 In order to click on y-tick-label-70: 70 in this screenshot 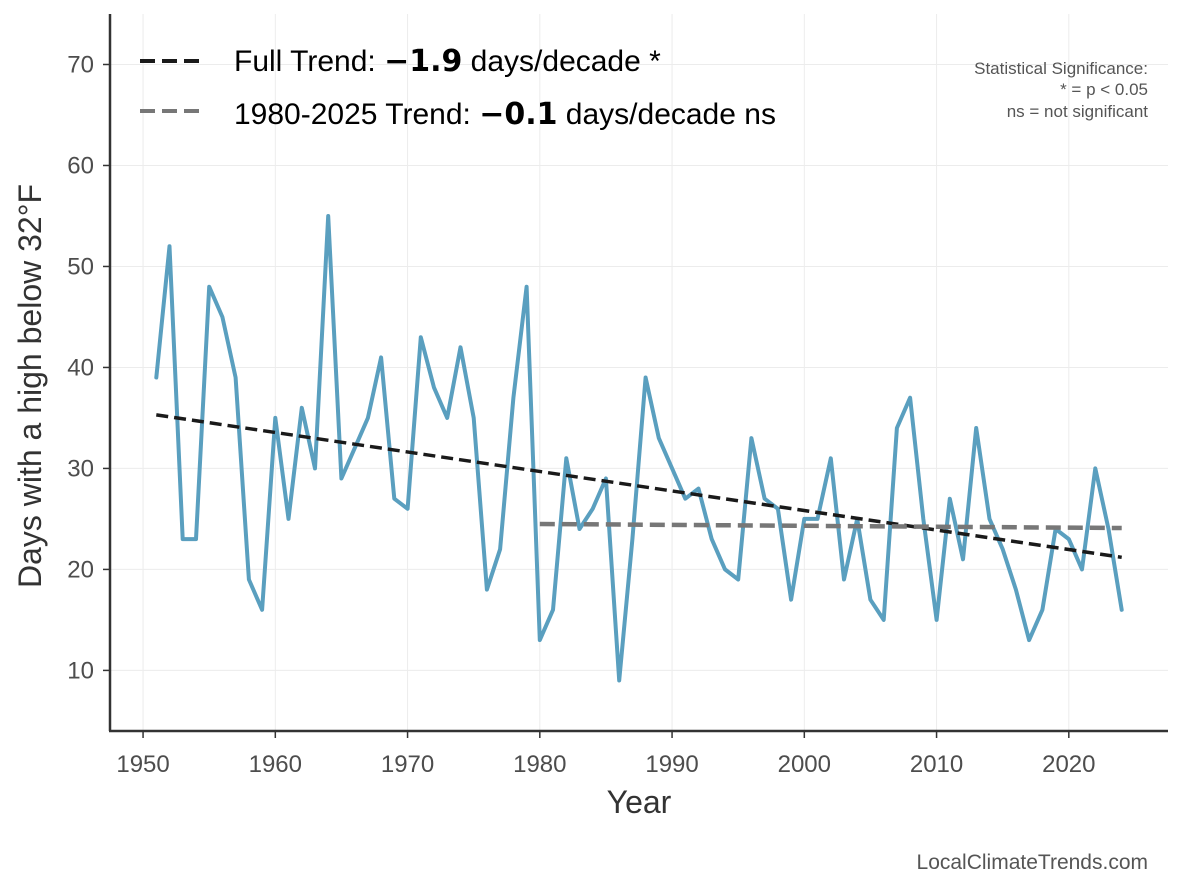, I will do `click(80, 64)`.